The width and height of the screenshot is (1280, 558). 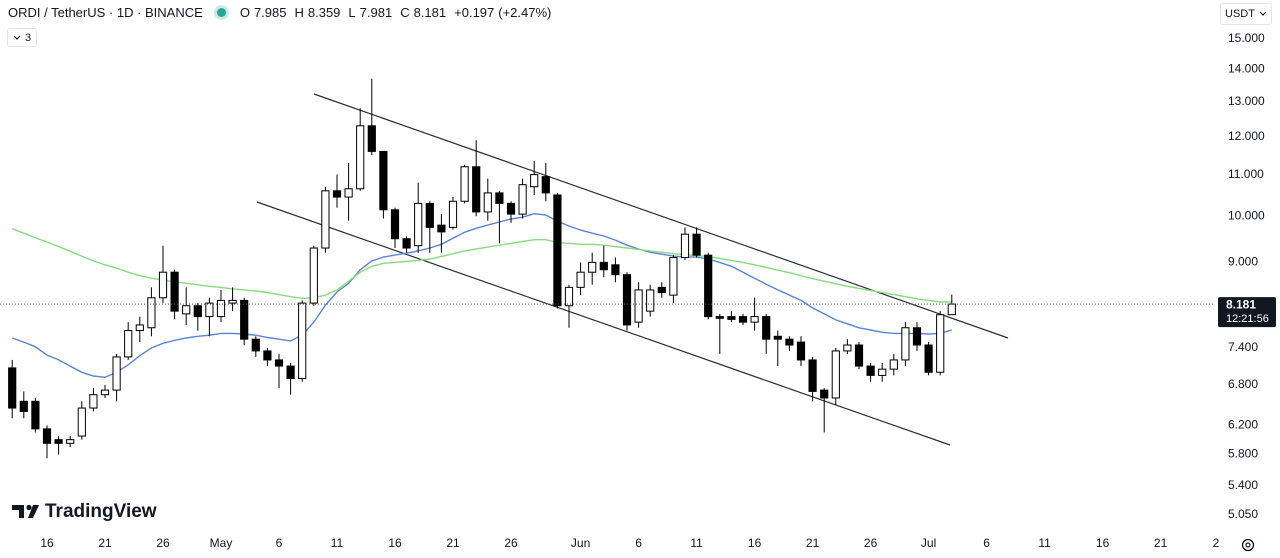 I want to click on chevron-icon, so click(x=1263, y=13).